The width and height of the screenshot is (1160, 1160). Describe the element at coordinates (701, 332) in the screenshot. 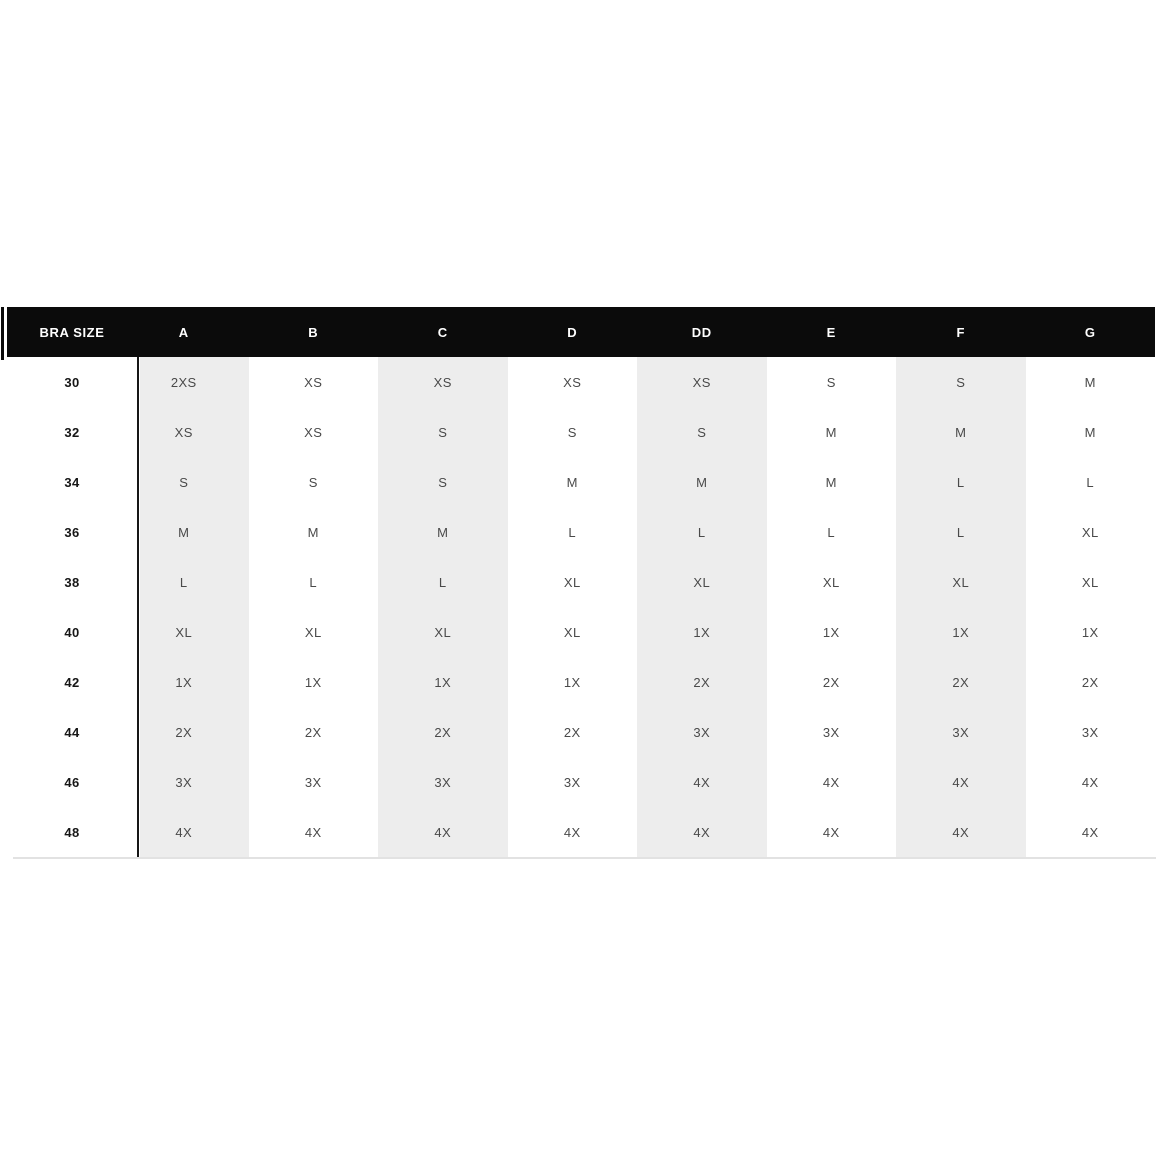

I see `header-cell-dd: DD` at that location.